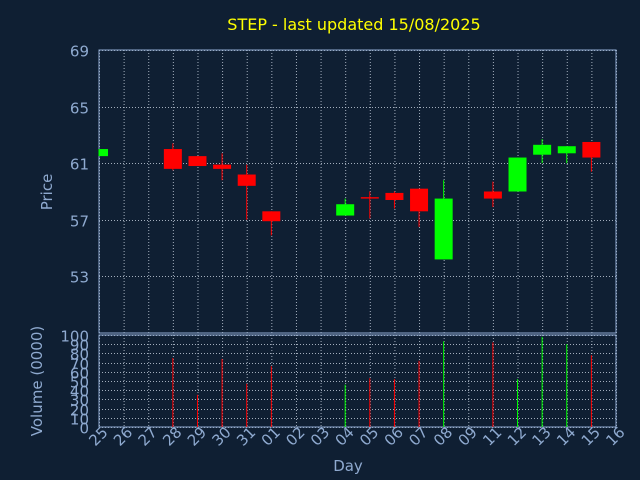 This screenshot has width=640, height=480. What do you see at coordinates (353, 24) in the screenshot?
I see `chart-title: STEP - last updated 15/08/2025` at bounding box center [353, 24].